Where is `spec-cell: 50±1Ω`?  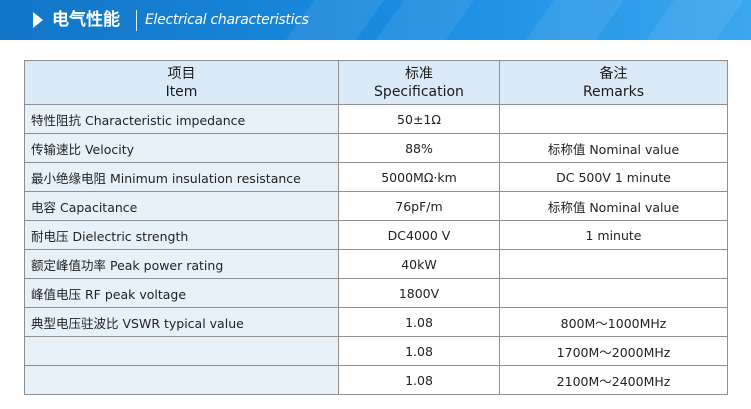 spec-cell: 50±1Ω is located at coordinates (419, 119).